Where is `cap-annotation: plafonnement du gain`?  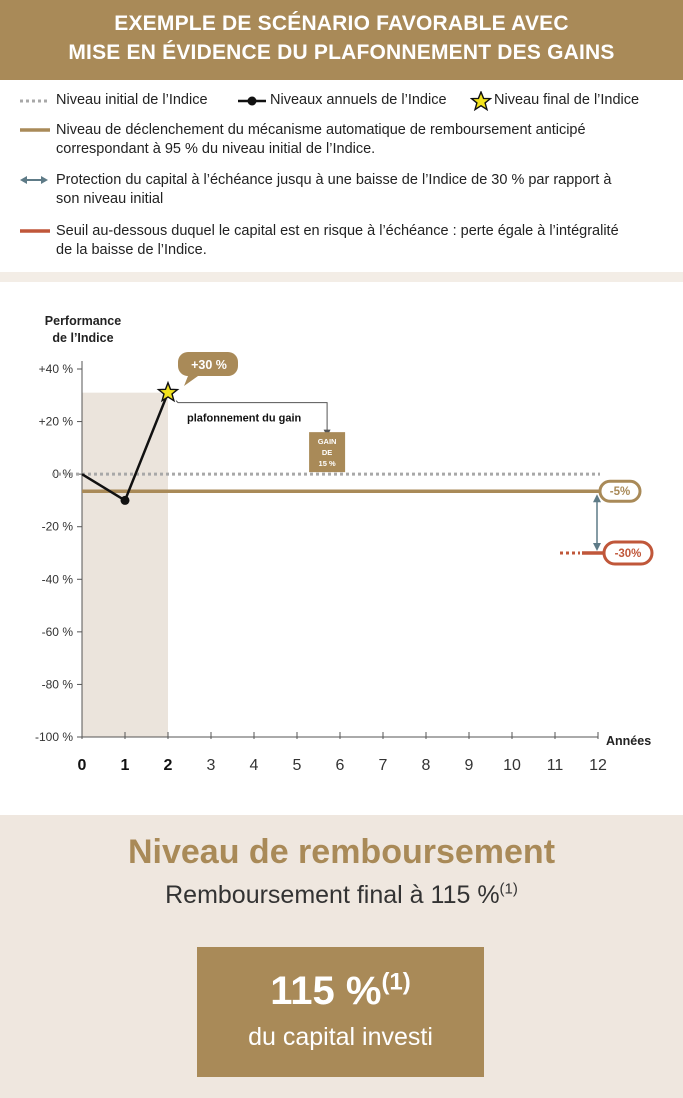 cap-annotation: plafonnement du gain is located at coordinates (253, 418).